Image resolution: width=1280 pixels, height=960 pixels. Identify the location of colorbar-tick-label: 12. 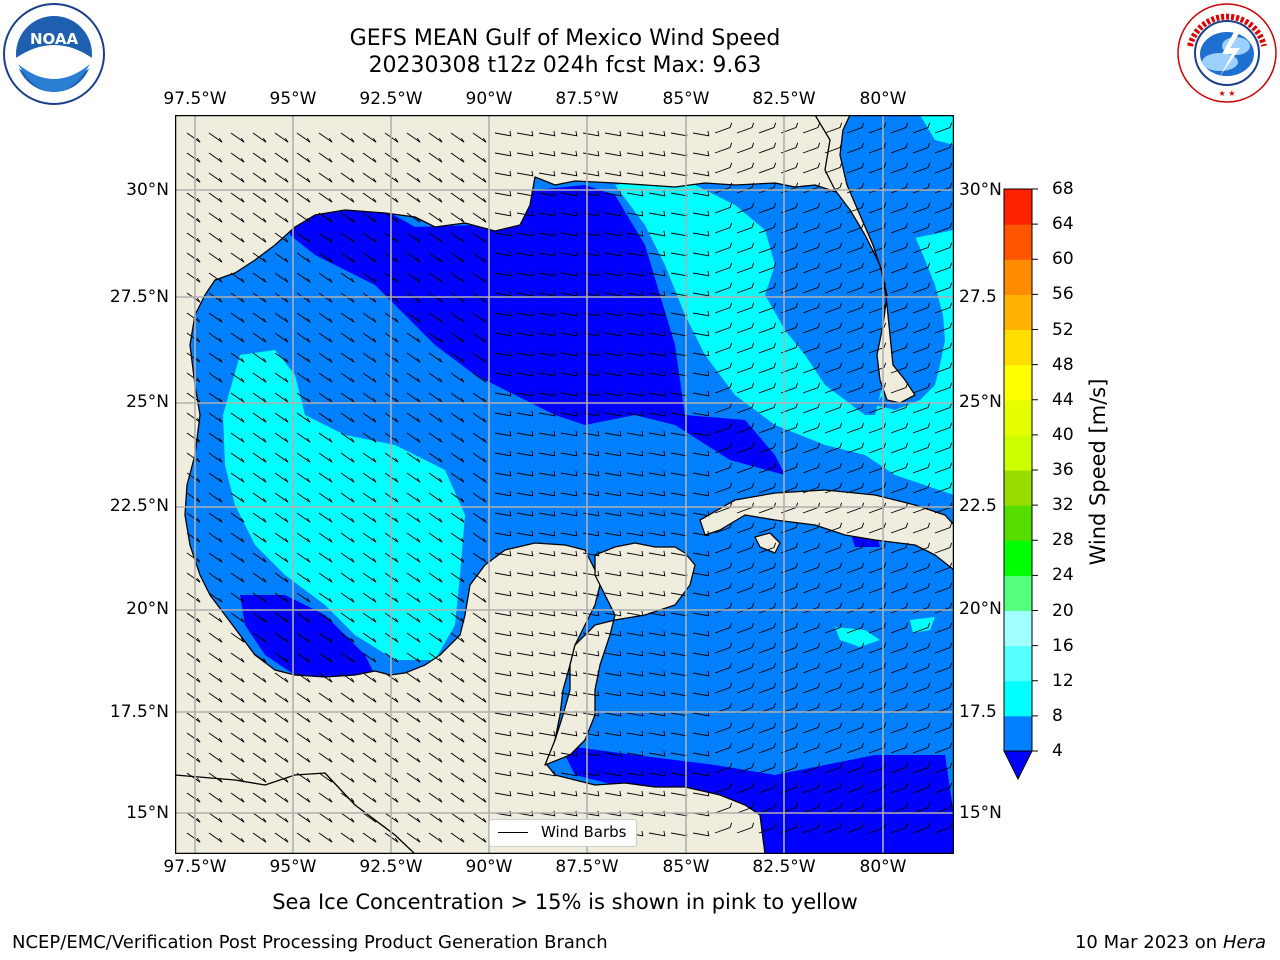
(1063, 680).